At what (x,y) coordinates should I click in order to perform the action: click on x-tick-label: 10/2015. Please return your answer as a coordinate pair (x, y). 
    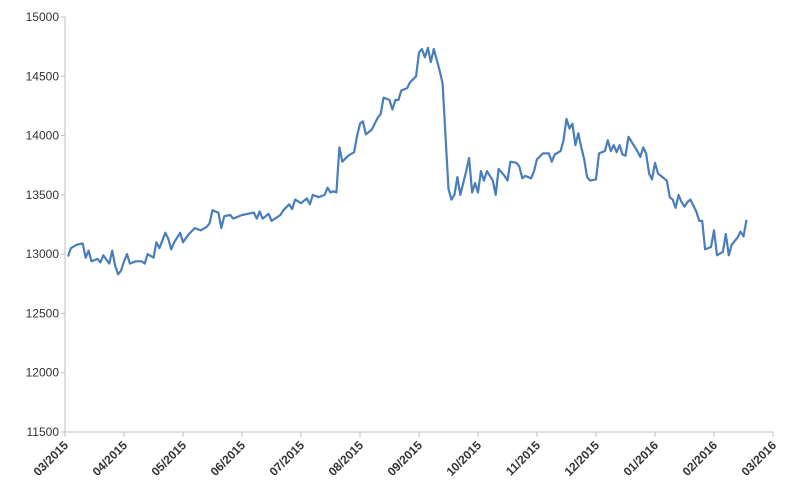
    Looking at the image, I should click on (464, 458).